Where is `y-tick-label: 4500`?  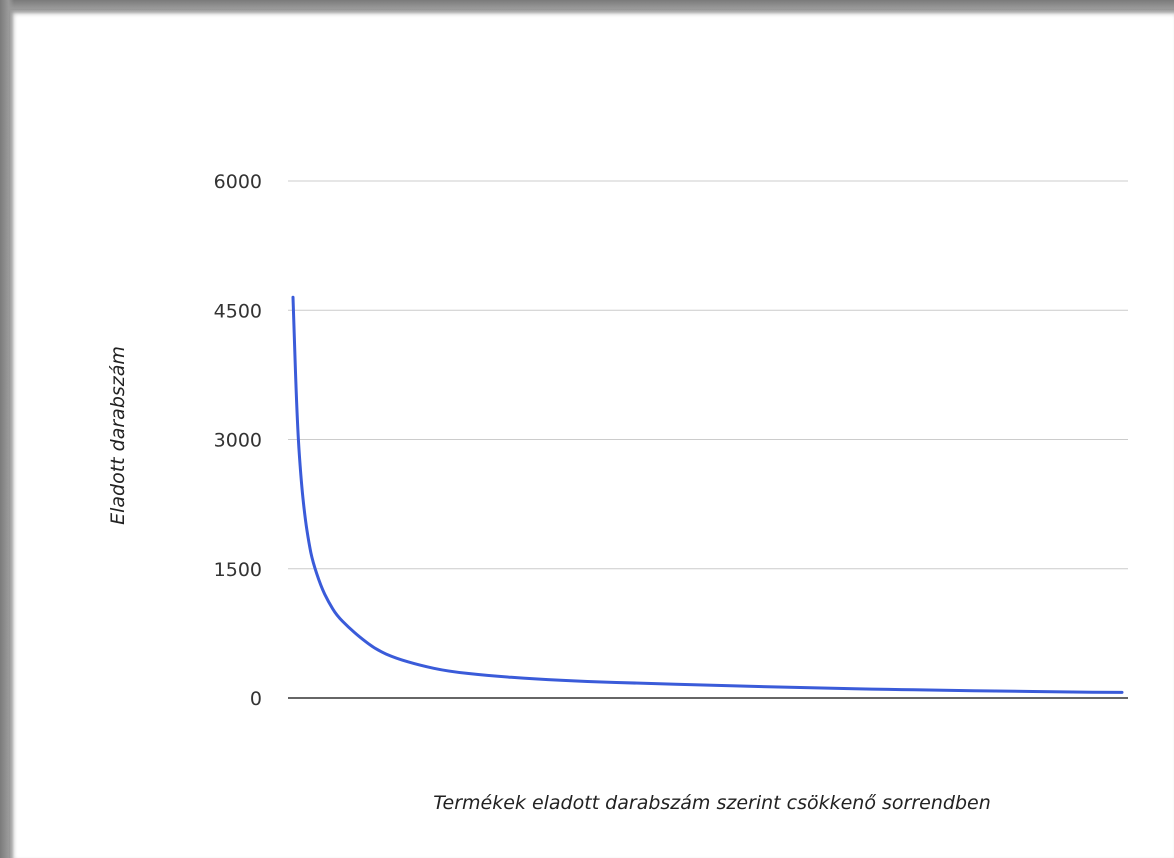
y-tick-label: 4500 is located at coordinates (238, 311).